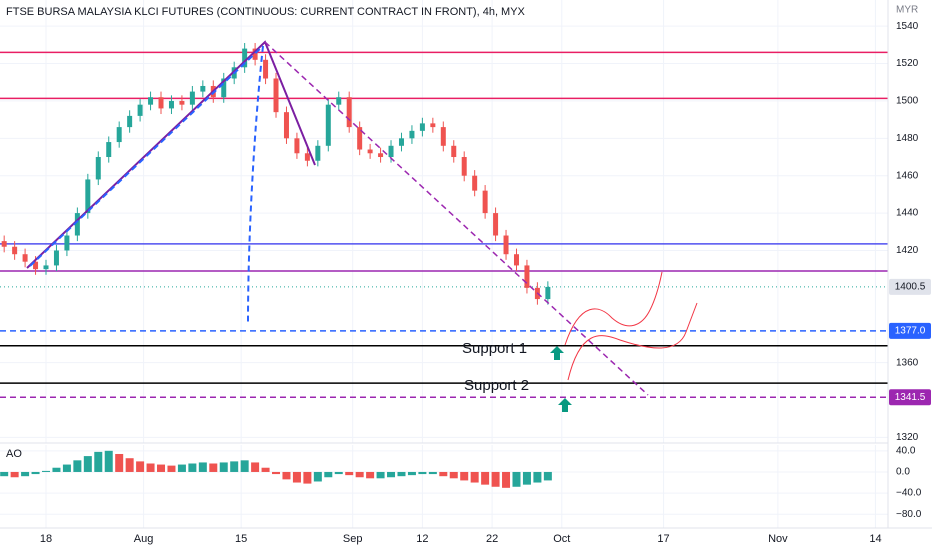  What do you see at coordinates (903, 472) in the screenshot?
I see `y-tick-label: 0.0` at bounding box center [903, 472].